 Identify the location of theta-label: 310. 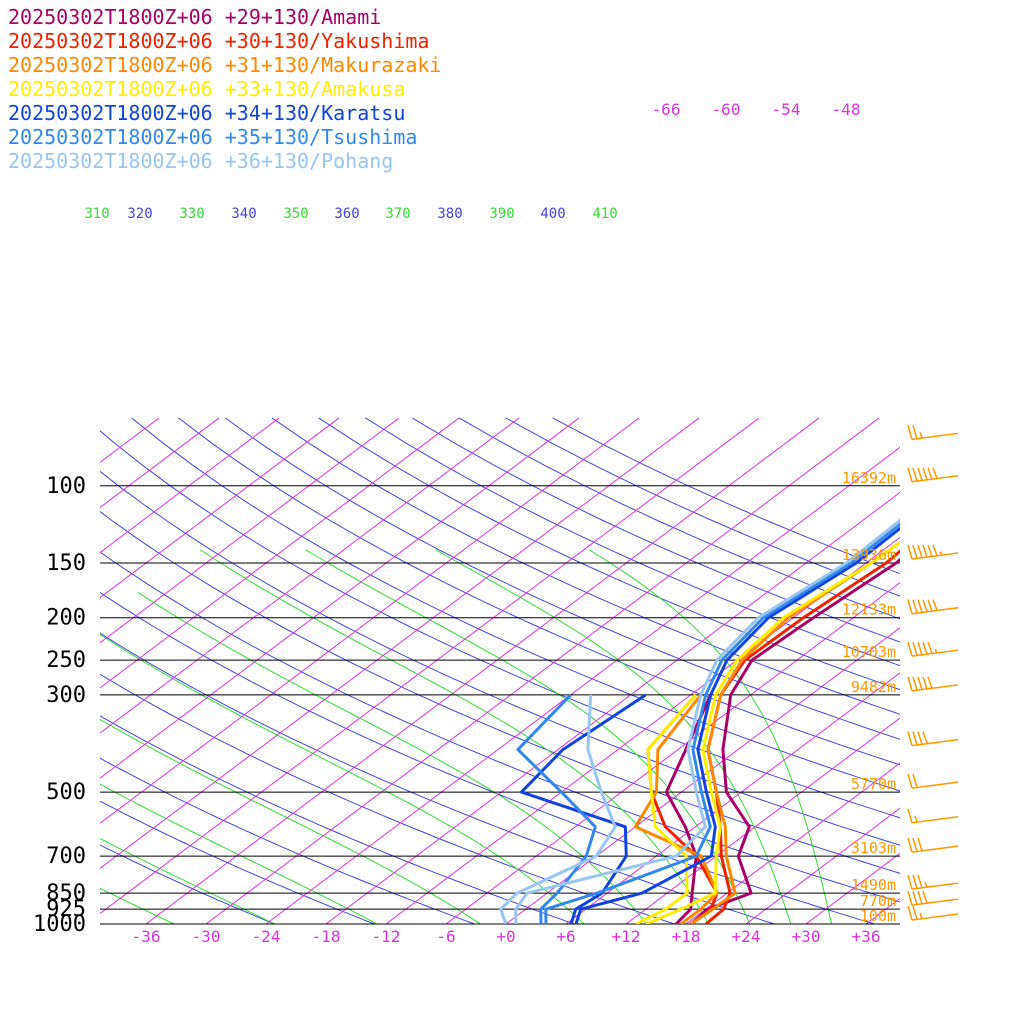
(96, 214).